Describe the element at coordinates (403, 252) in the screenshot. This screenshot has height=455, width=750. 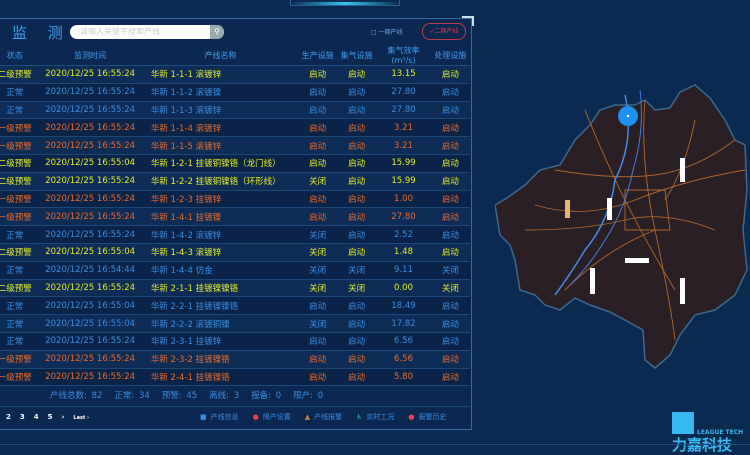
I see `cell-eff: 1.48` at that location.